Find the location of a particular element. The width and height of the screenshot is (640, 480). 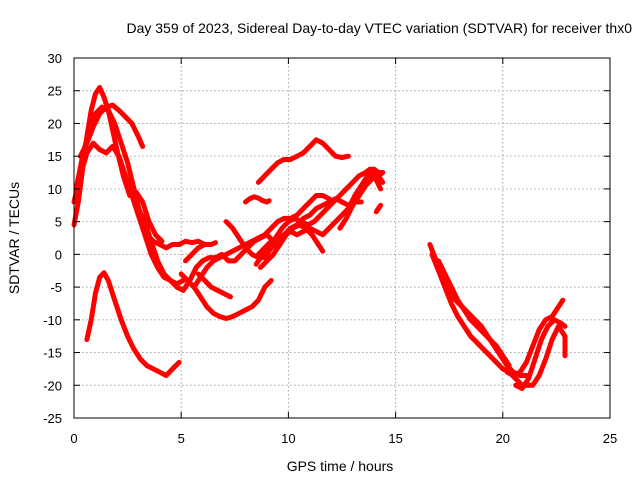

y-tick-label: 25 is located at coordinates (55, 91).